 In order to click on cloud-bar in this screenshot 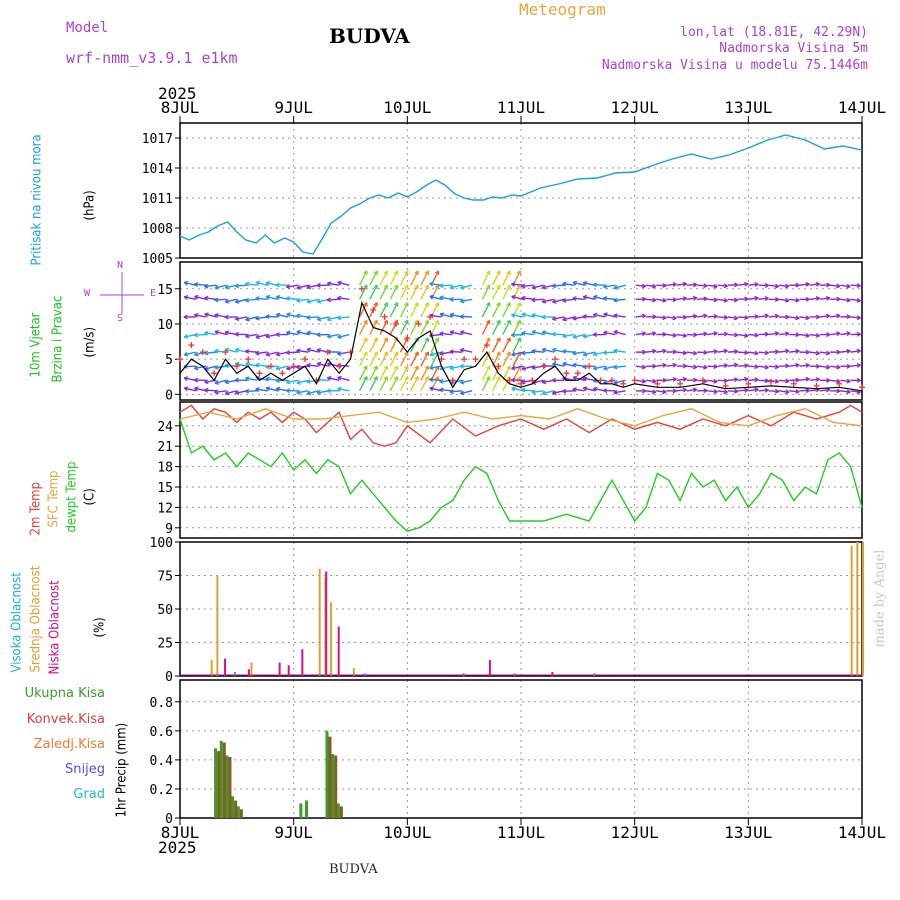, I will do `click(326, 623)`.